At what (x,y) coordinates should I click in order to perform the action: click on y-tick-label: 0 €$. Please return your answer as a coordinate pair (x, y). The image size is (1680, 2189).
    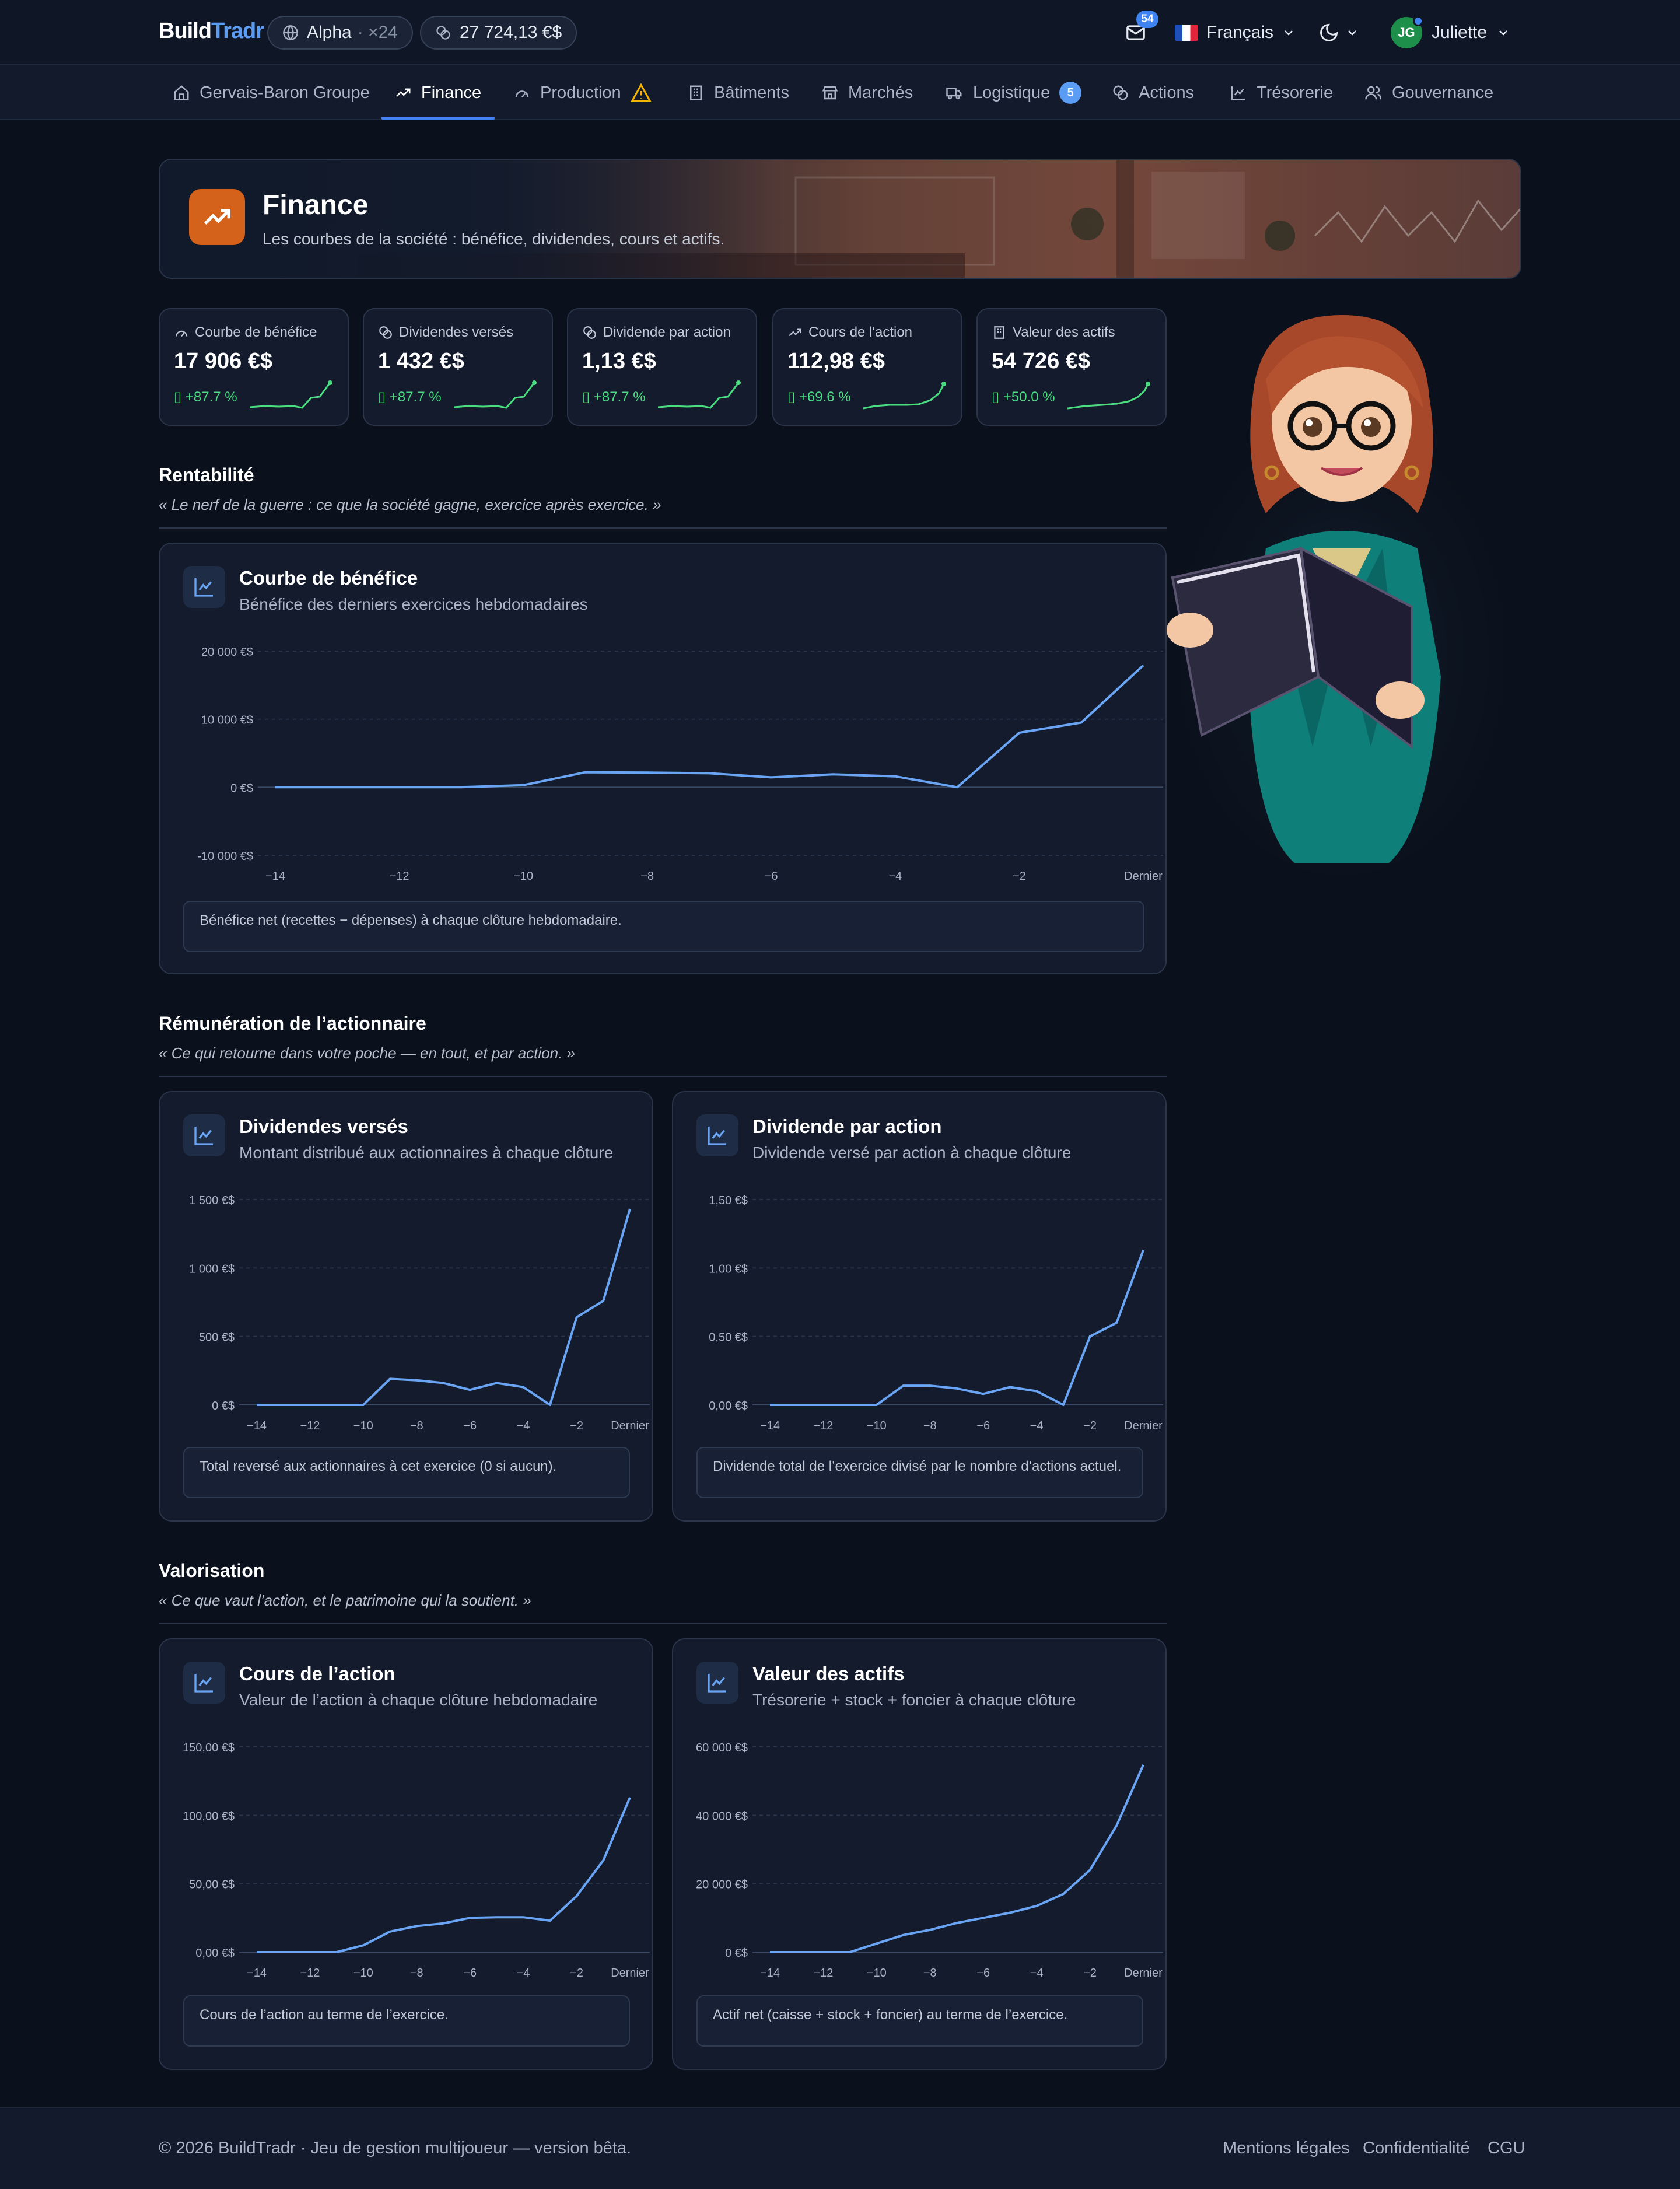
    Looking at the image, I should click on (242, 788).